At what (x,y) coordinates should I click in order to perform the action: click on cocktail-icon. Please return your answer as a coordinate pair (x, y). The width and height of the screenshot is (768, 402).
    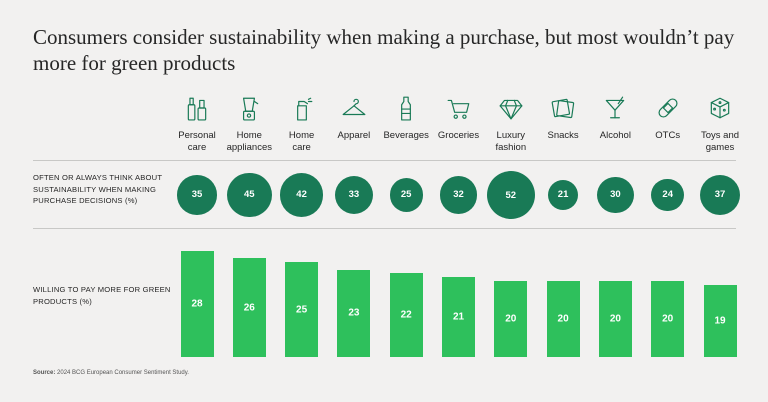
    Looking at the image, I should click on (615, 107).